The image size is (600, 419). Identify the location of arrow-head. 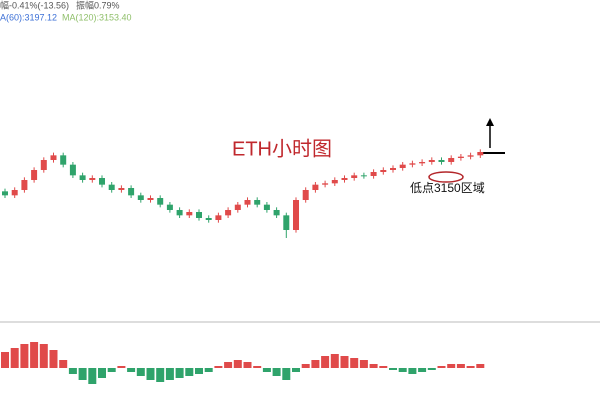
(490, 122).